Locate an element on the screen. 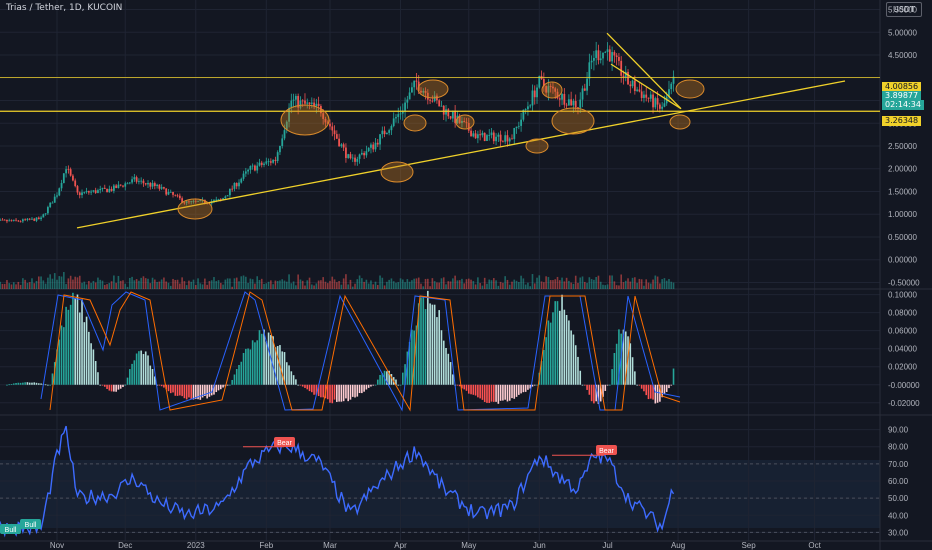  rsi-axis-label: 90.00 is located at coordinates (898, 430).